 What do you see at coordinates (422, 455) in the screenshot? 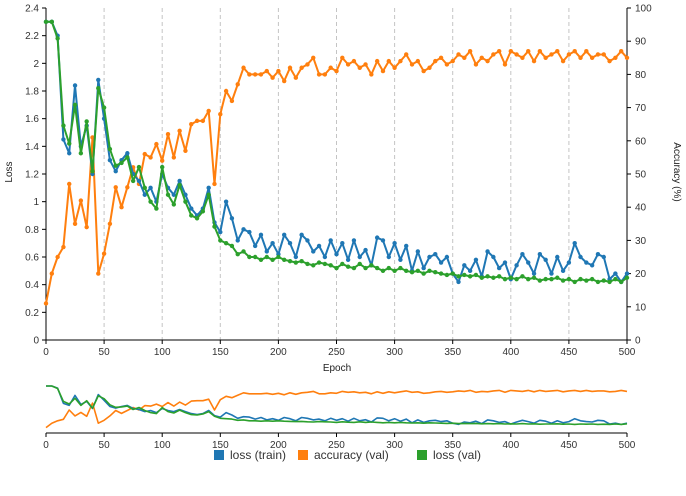
I see `legend-swatch-loss-val` at bounding box center [422, 455].